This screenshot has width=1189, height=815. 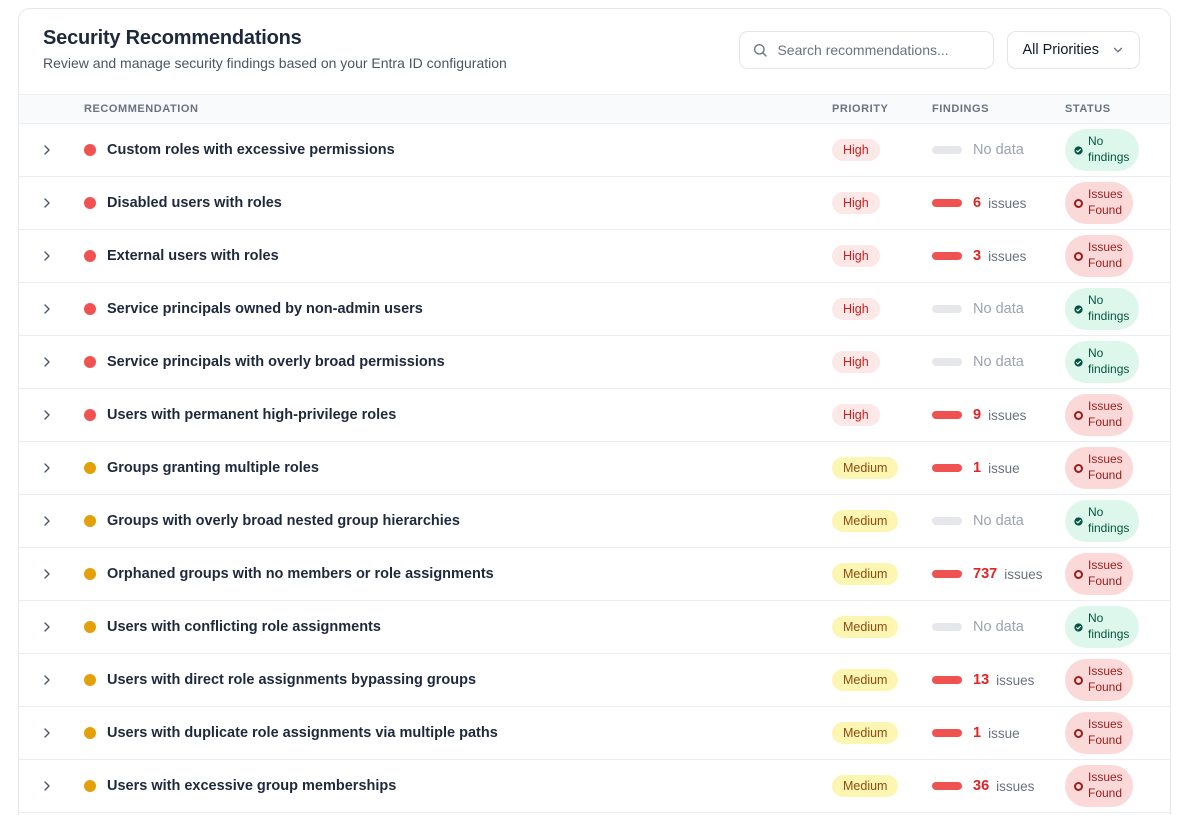 I want to click on row-title: Custom roles with excessive permissions, so click(x=251, y=150).